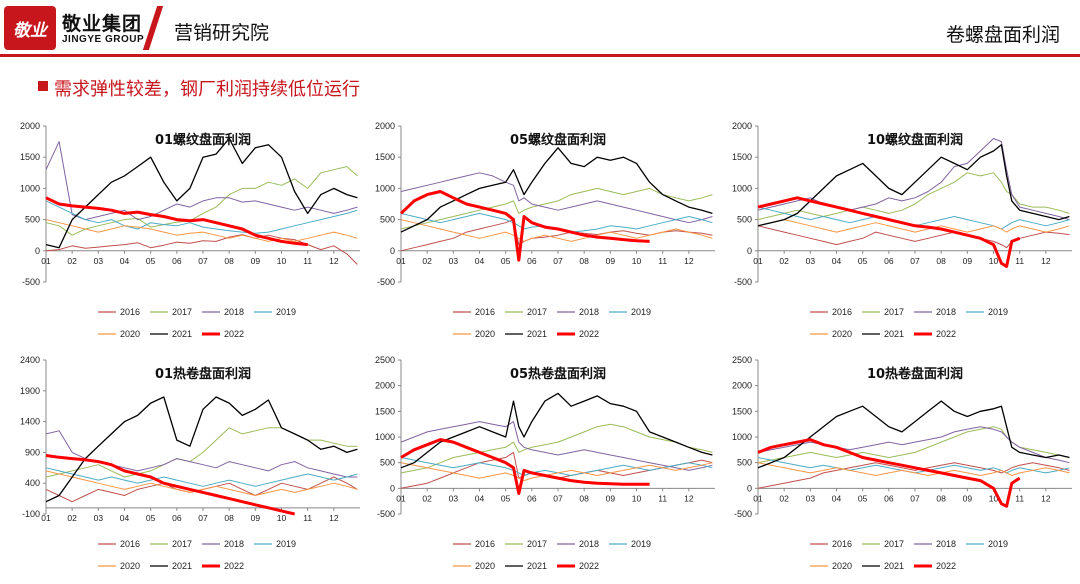 The width and height of the screenshot is (1080, 584). What do you see at coordinates (30, 391) in the screenshot?
I see `y-tick-label: 1900` at bounding box center [30, 391].